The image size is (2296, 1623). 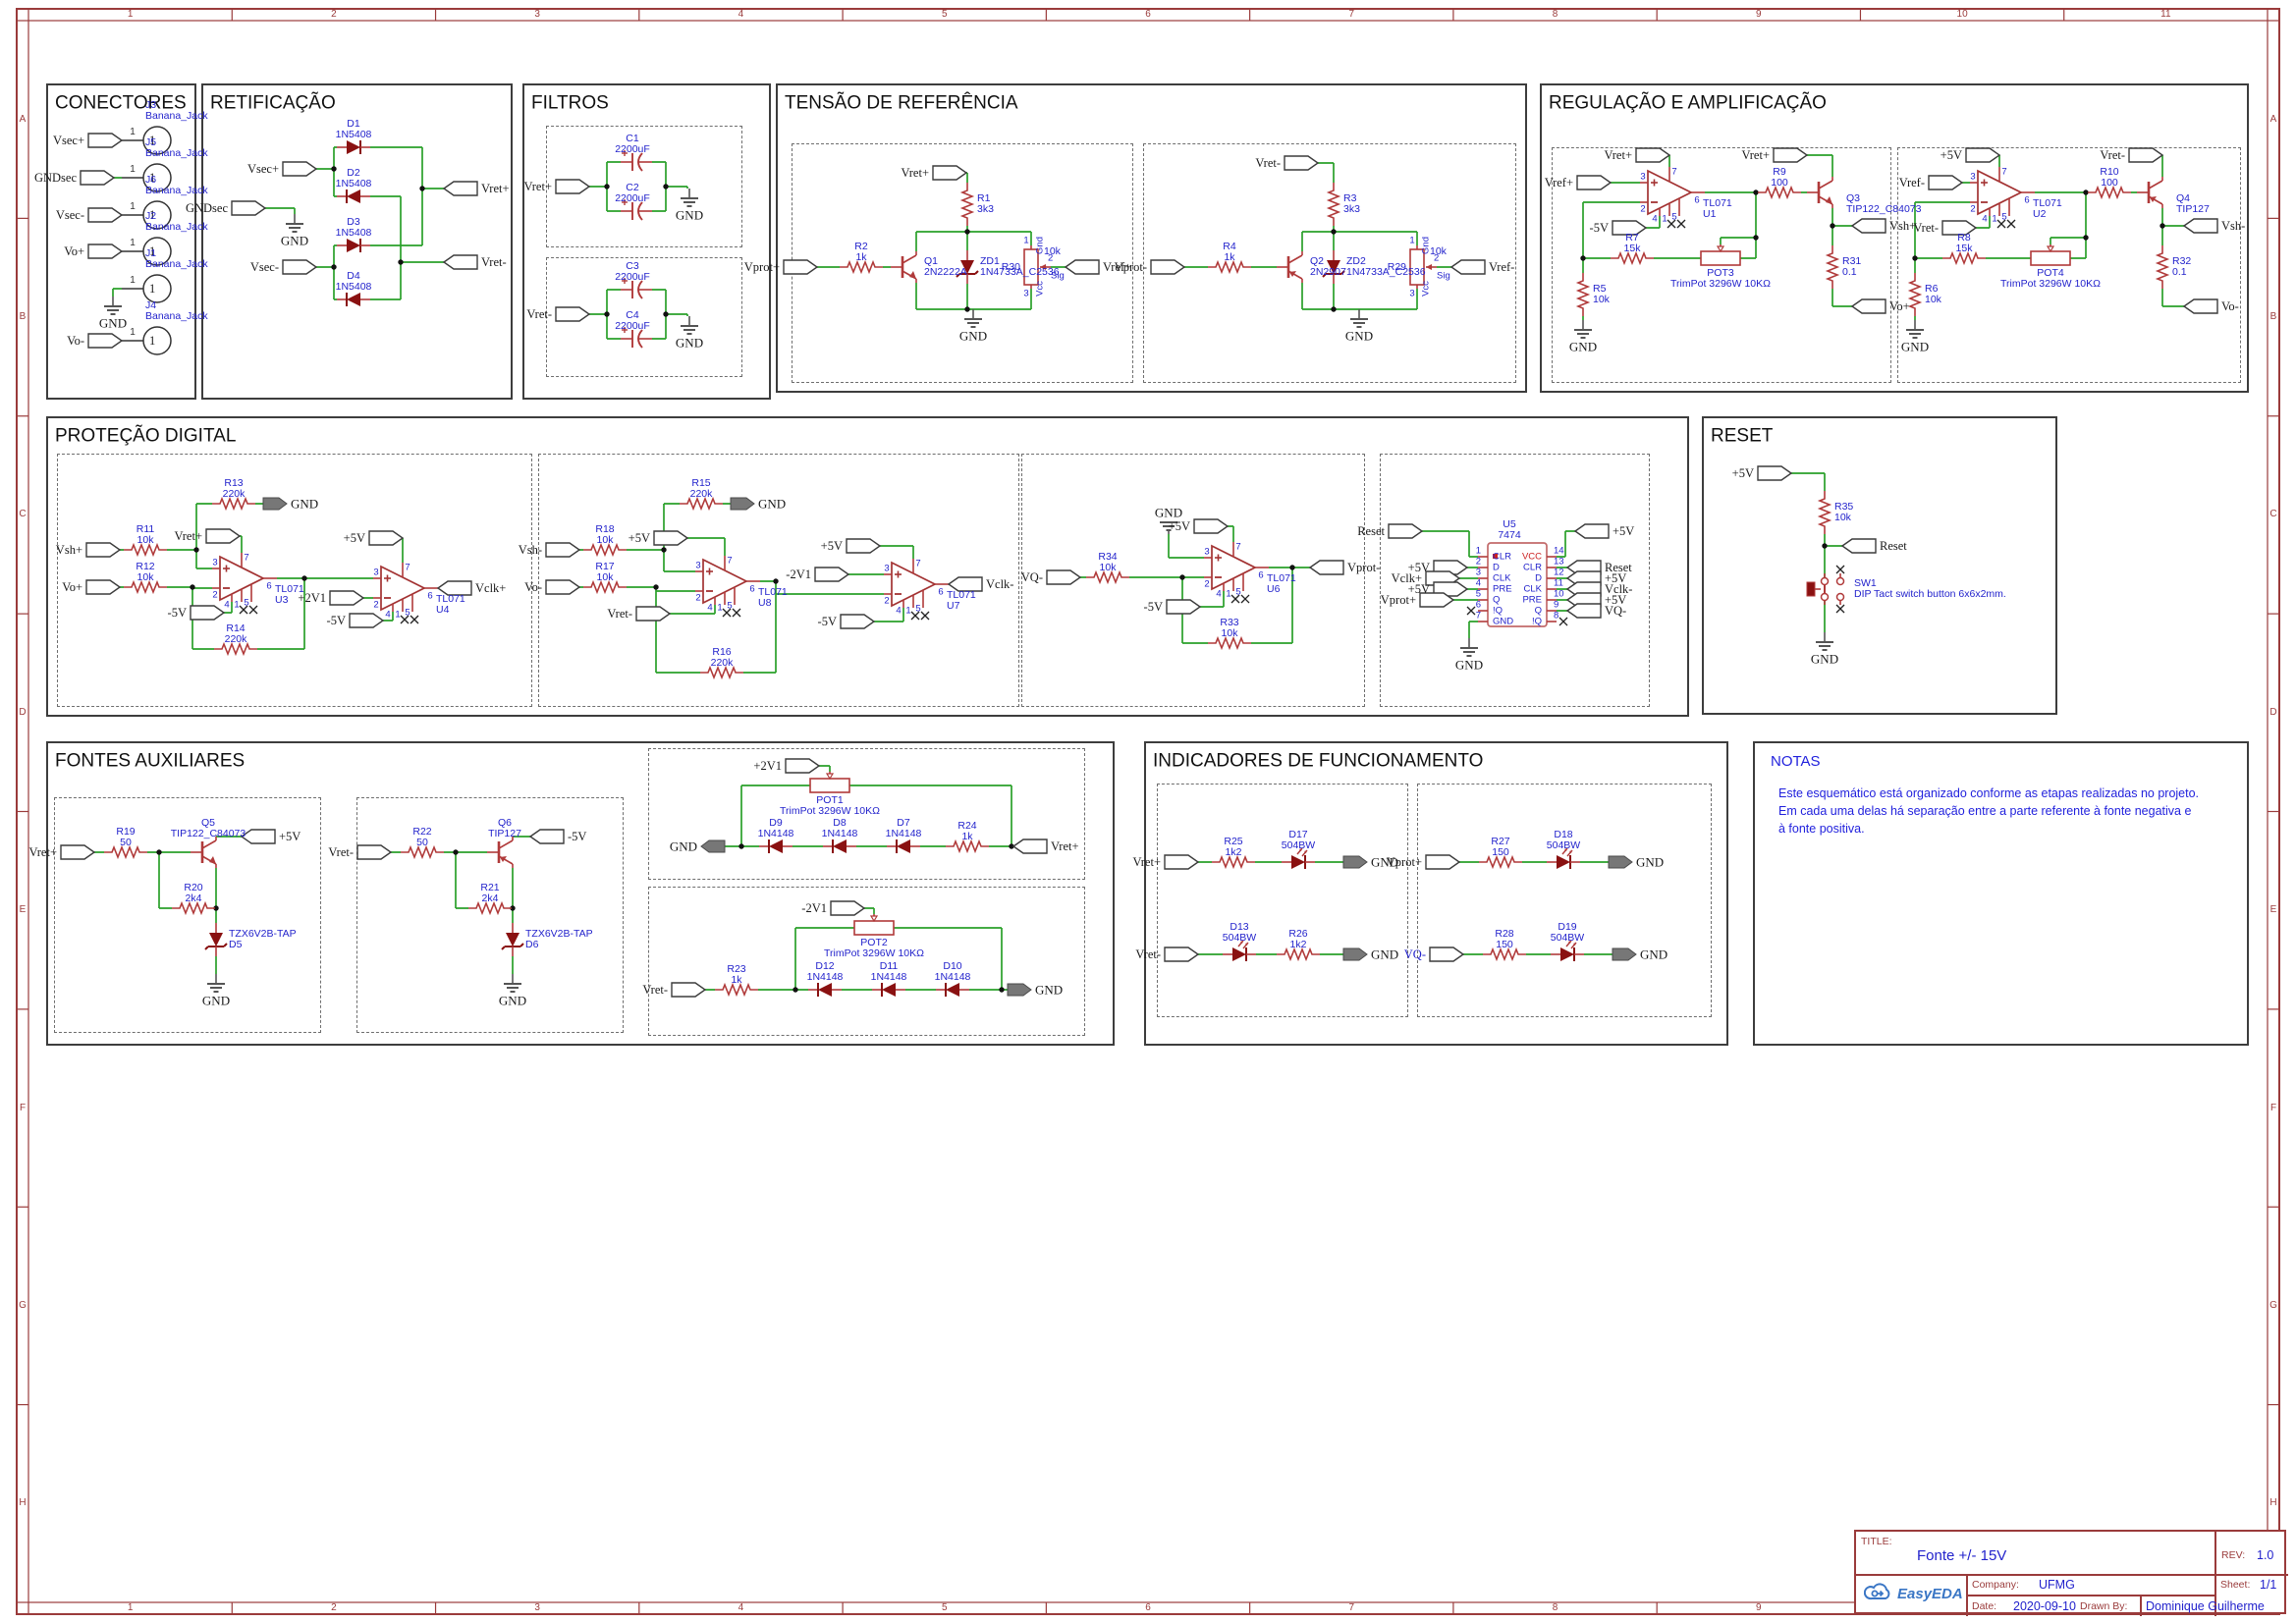 I want to click on diode-d2, so click(x=353, y=196).